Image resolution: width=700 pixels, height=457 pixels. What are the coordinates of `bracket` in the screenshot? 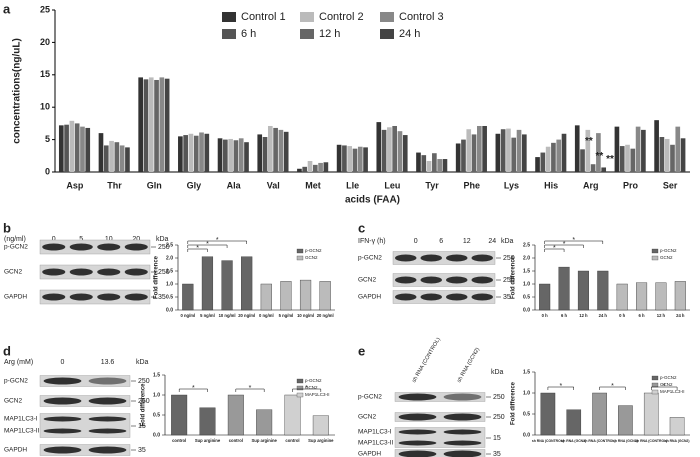 It's located at (197, 250).